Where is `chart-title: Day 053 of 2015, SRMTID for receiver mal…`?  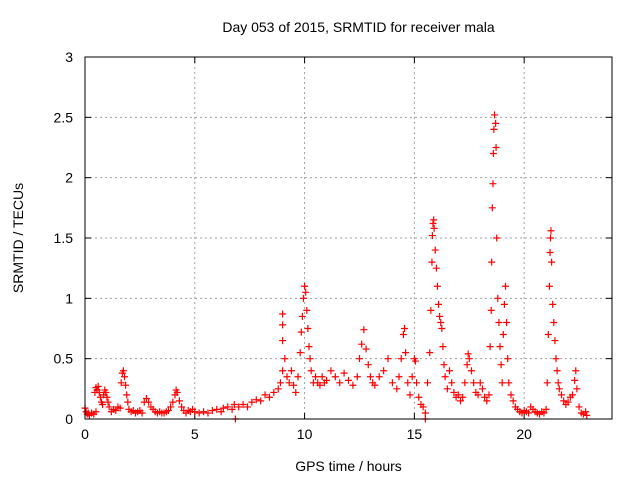 chart-title: Day 053 of 2015, SRMTID for receiver mal… is located at coordinates (358, 27).